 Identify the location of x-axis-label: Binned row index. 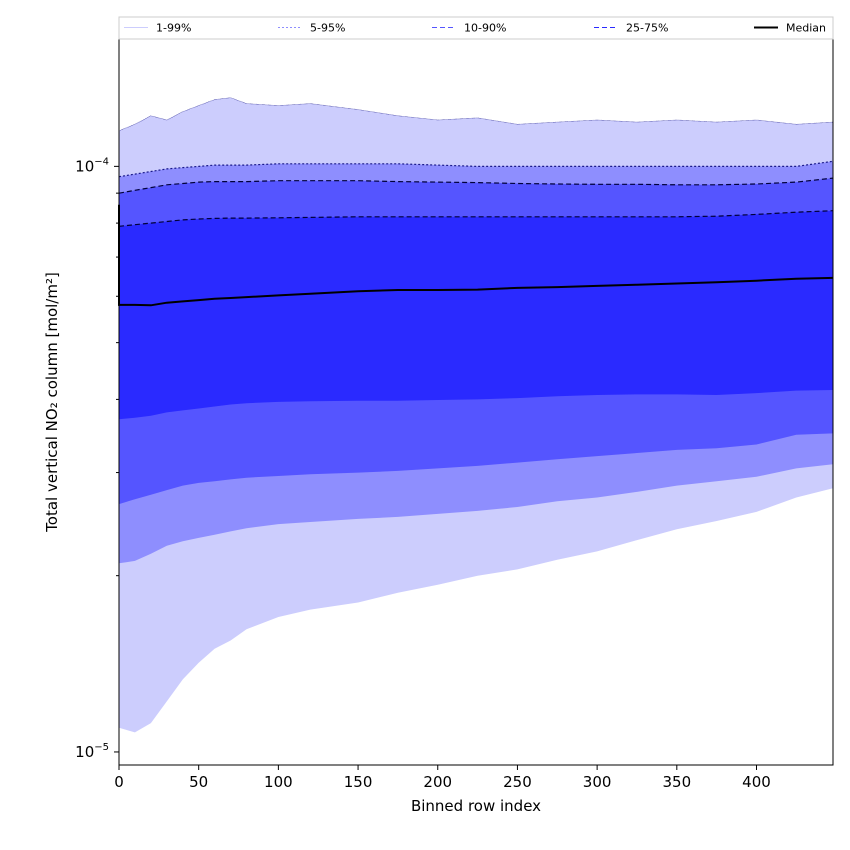
(476, 806).